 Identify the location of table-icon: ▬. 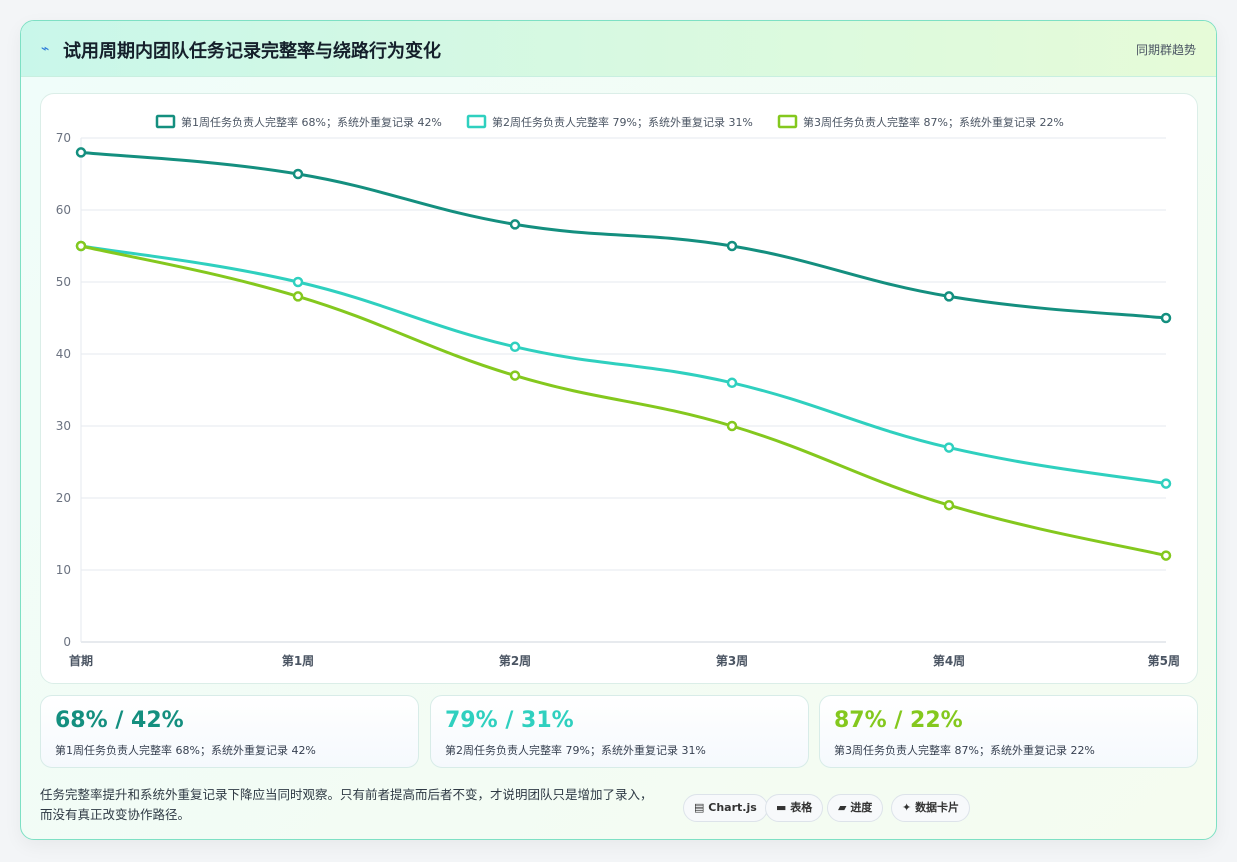
(781, 807).